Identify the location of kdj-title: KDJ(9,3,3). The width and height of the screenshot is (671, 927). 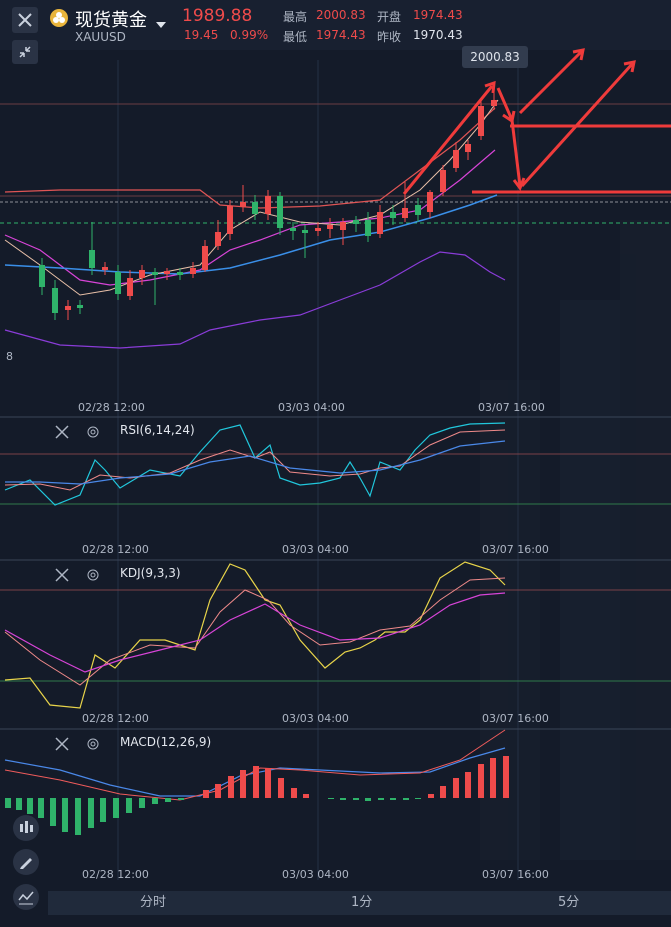
(150, 573).